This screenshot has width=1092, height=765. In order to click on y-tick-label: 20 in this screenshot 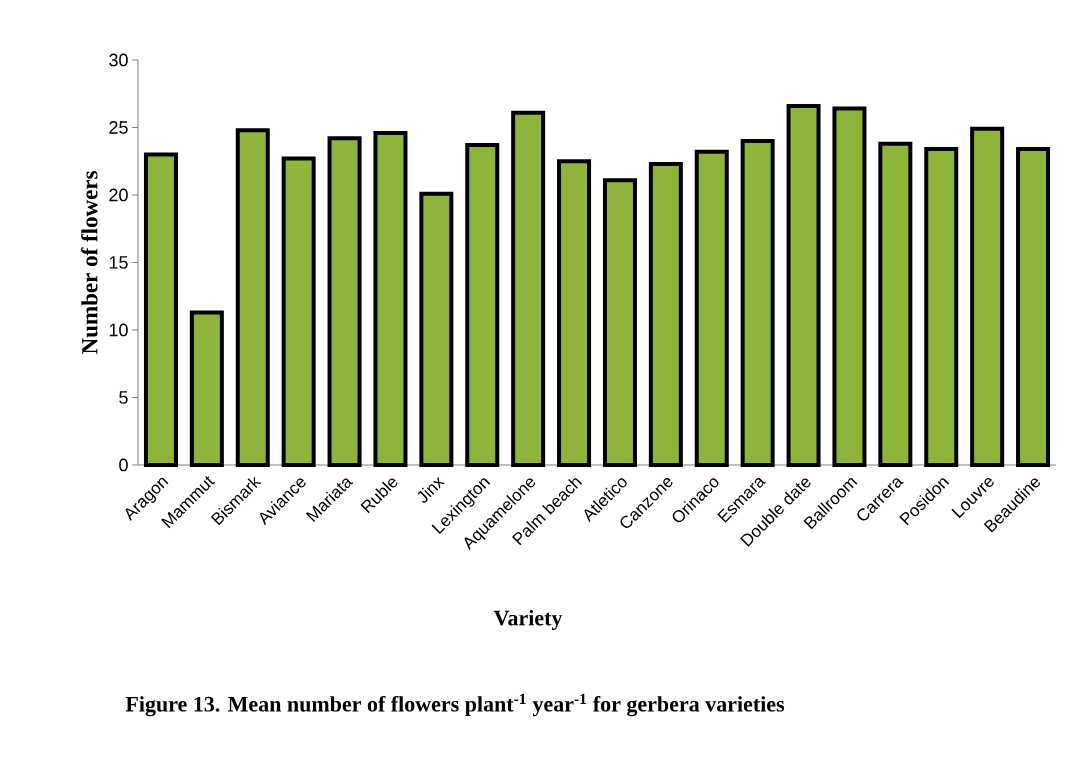, I will do `click(118, 195)`.